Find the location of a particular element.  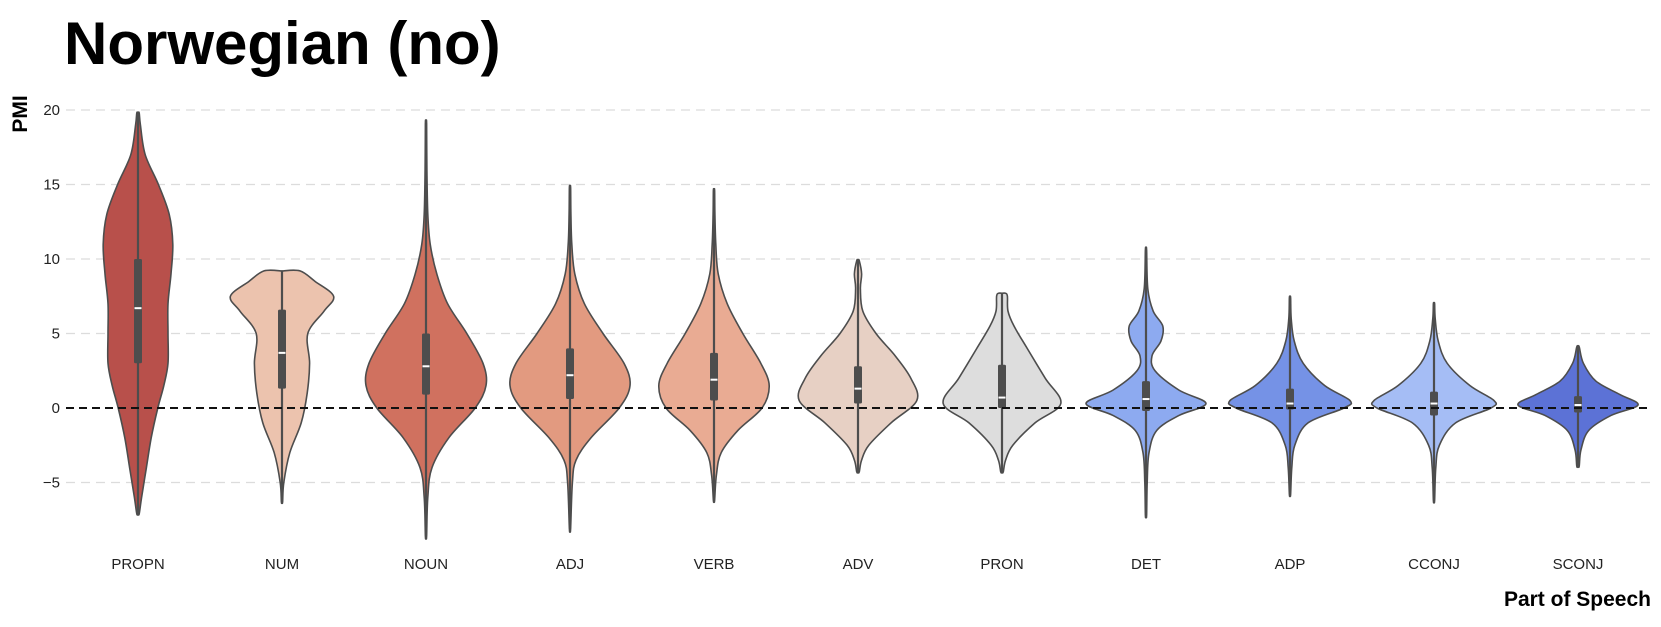

x-tick-label: PROPN is located at coordinates (137, 564).